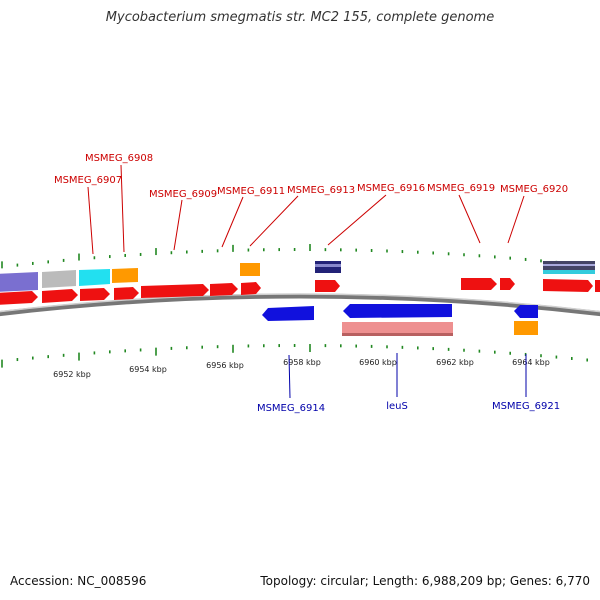 The height and width of the screenshot is (600, 600). I want to click on feature-cyan, so click(94, 277).